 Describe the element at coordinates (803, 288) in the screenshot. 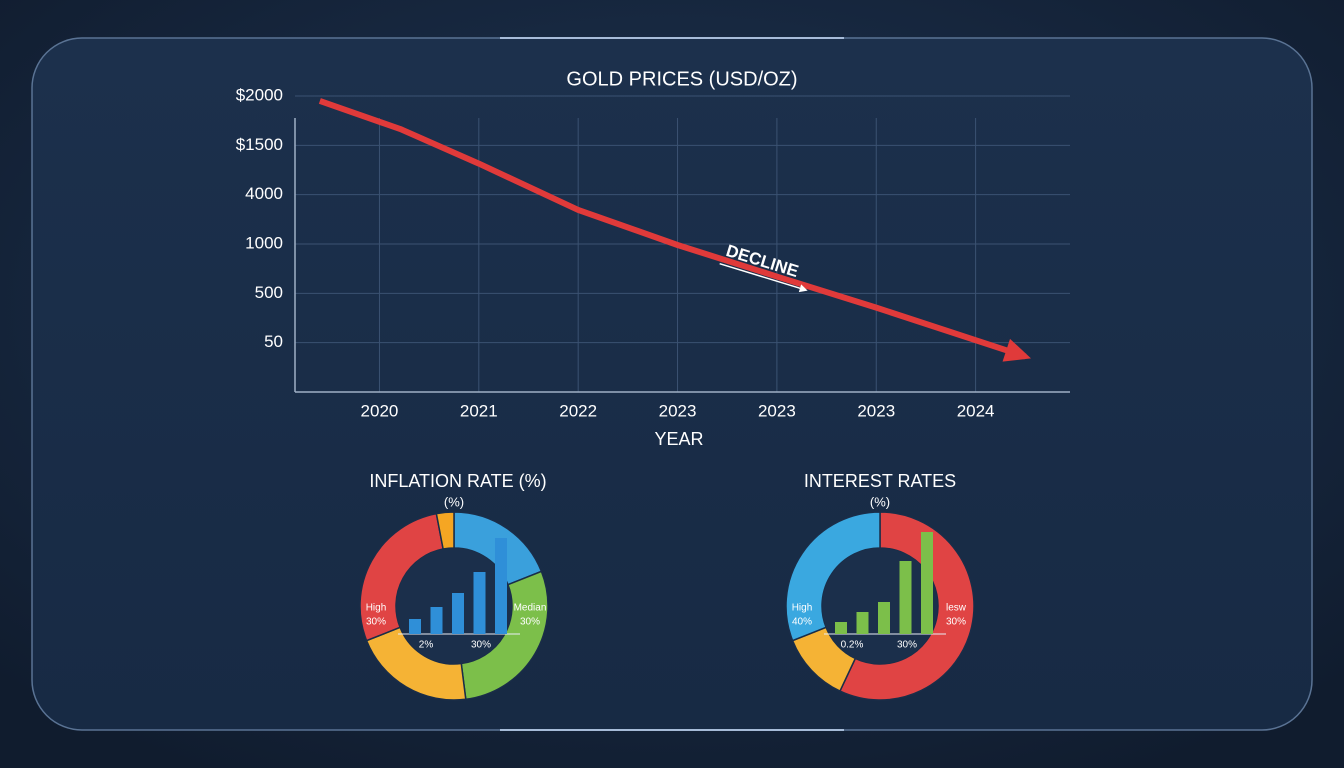

I see `annotation-arrowhead` at that location.